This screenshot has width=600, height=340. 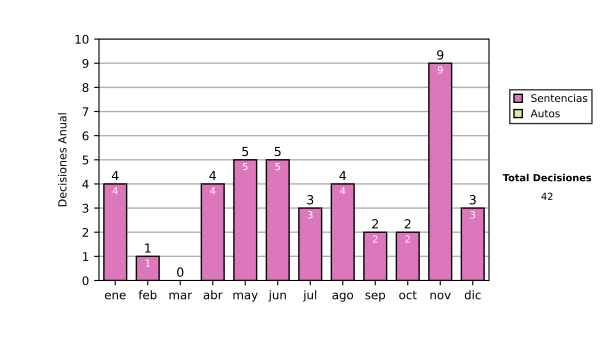 What do you see at coordinates (545, 114) in the screenshot?
I see `legend-label: Autos` at bounding box center [545, 114].